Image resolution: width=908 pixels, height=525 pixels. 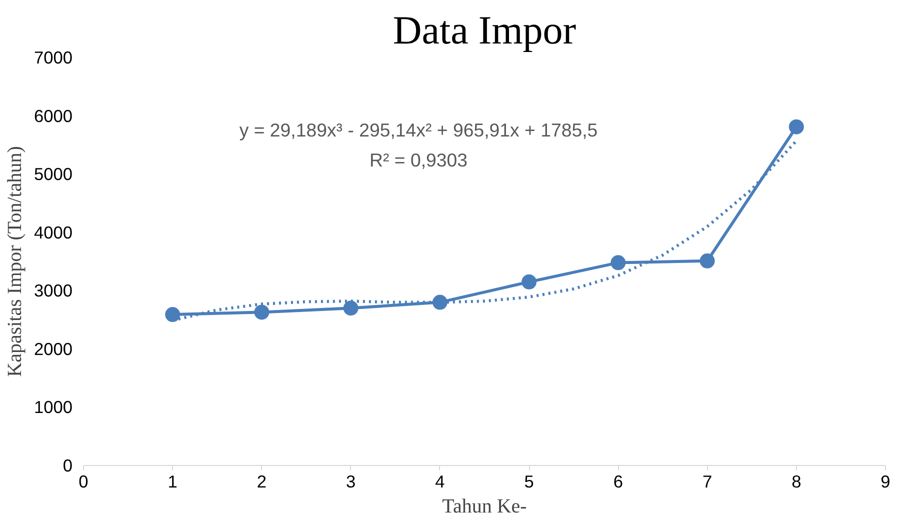 I want to click on y-tick-label: 5000, so click(x=53, y=174).